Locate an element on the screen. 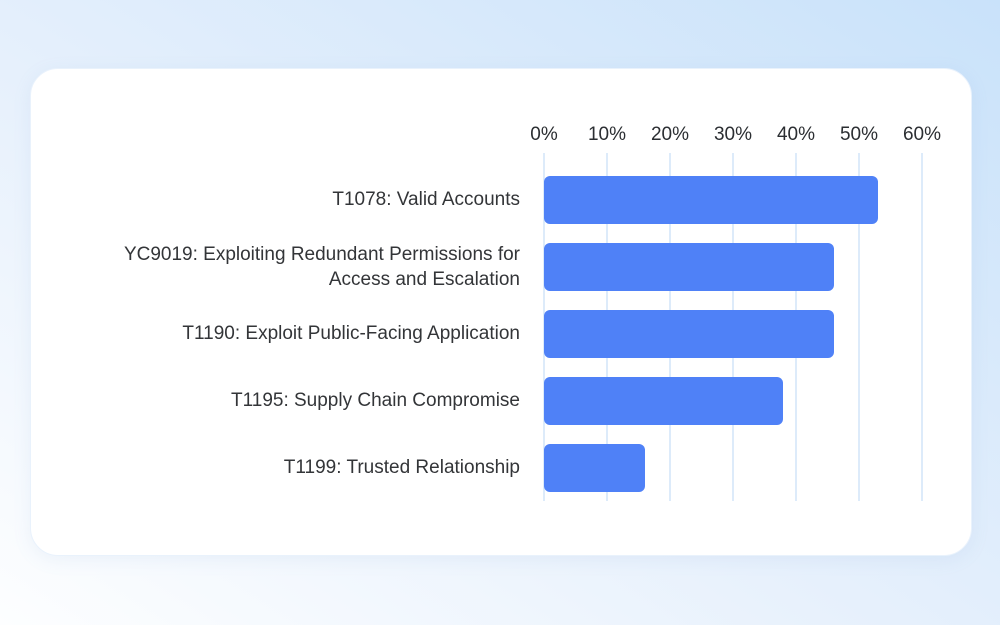 This screenshot has height=625, width=1000. category-row: T1190: Exploit Public-Facing Application is located at coordinates (287, 333).